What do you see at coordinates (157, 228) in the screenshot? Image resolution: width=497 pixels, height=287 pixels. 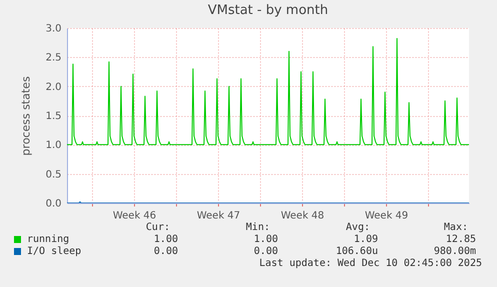 I see `text: Cur:` at bounding box center [157, 228].